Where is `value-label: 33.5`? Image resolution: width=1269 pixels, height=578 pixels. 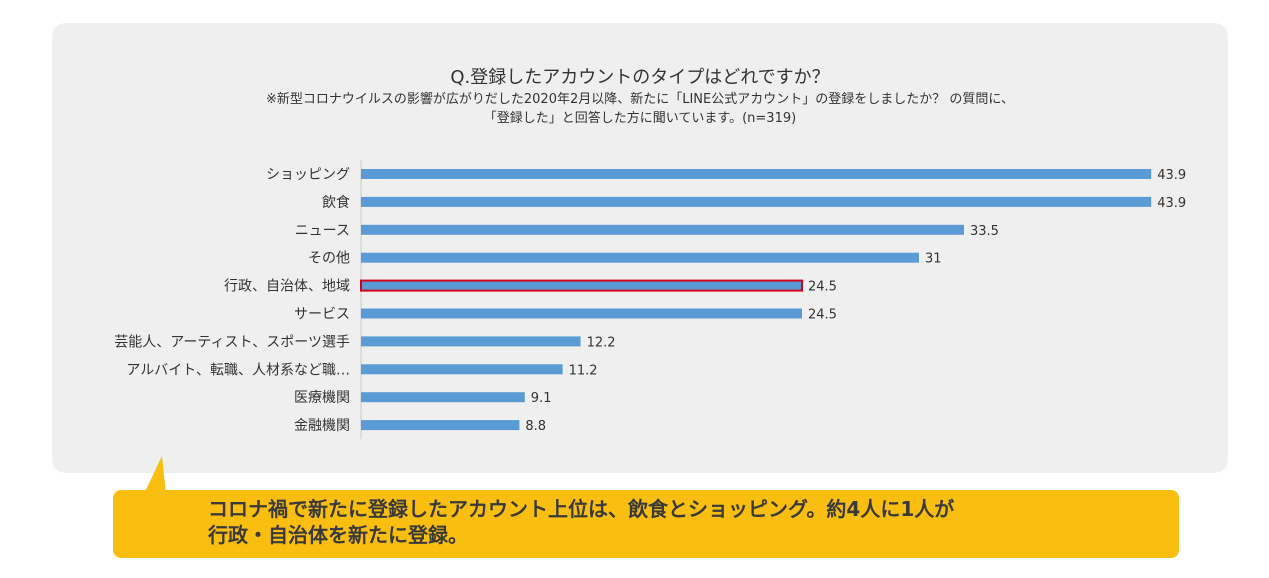
value-label: 33.5 is located at coordinates (984, 231).